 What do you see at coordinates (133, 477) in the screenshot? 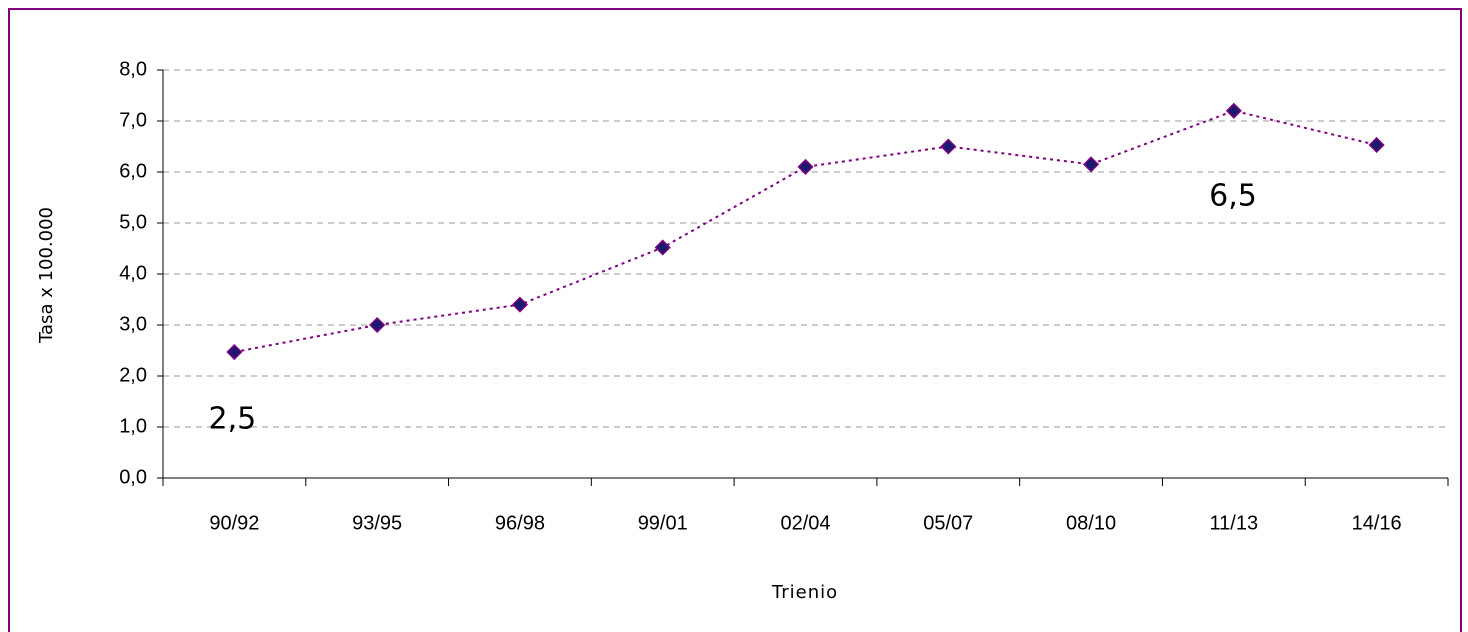
I see `y-tick-label: 0,0` at bounding box center [133, 477].